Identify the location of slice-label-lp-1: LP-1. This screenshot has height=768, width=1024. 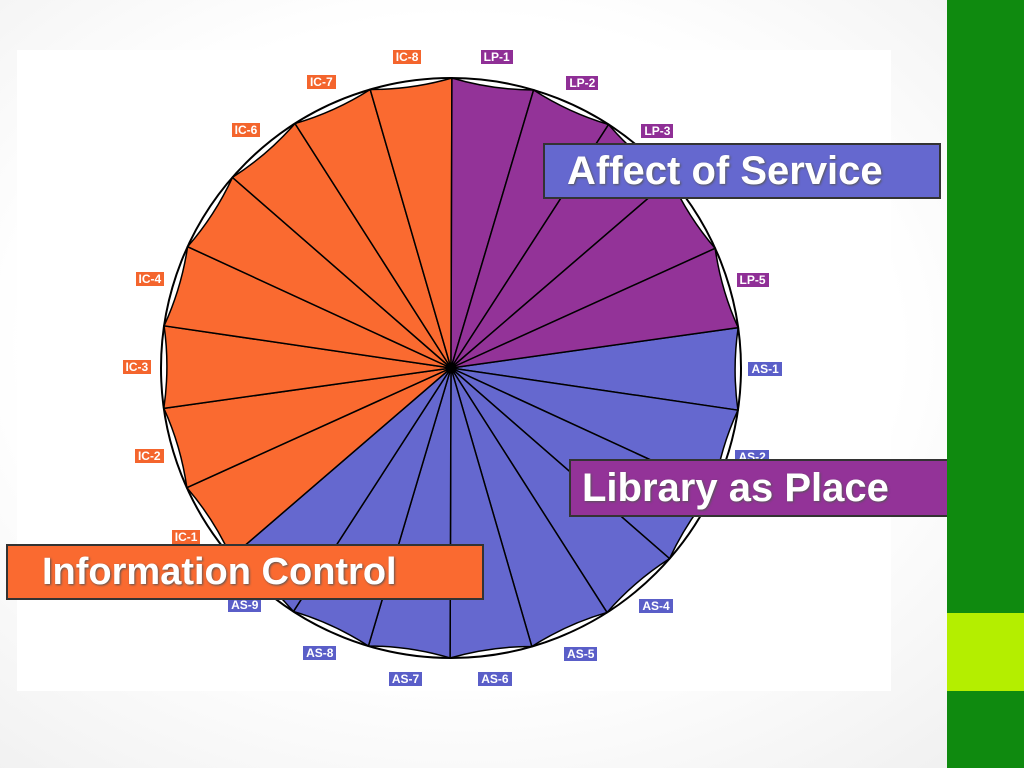
(496, 57).